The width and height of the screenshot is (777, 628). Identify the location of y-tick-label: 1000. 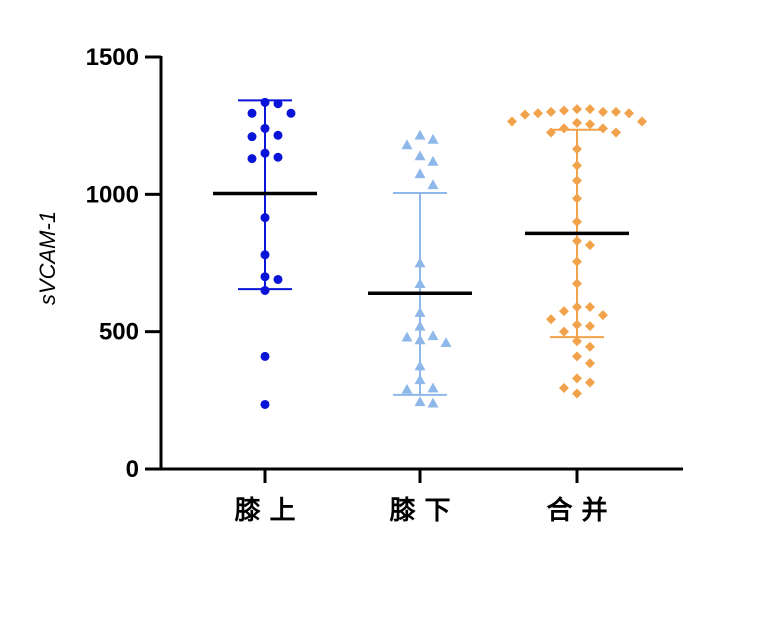
(112, 194).